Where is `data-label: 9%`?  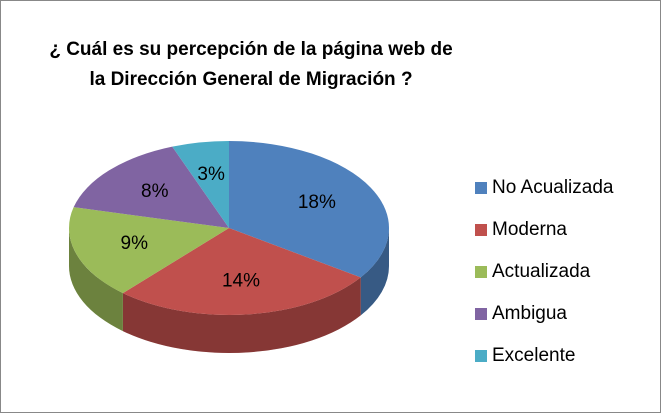 data-label: 9% is located at coordinates (135, 243).